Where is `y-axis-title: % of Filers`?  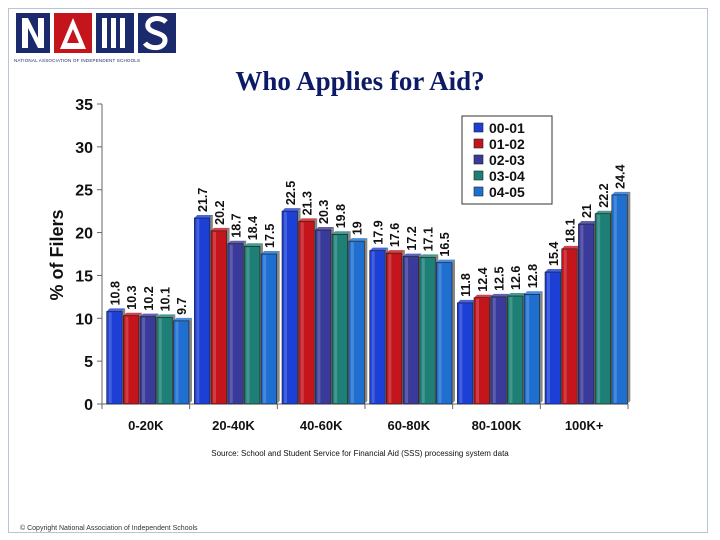
y-axis-title: % of Filers is located at coordinates (57, 254).